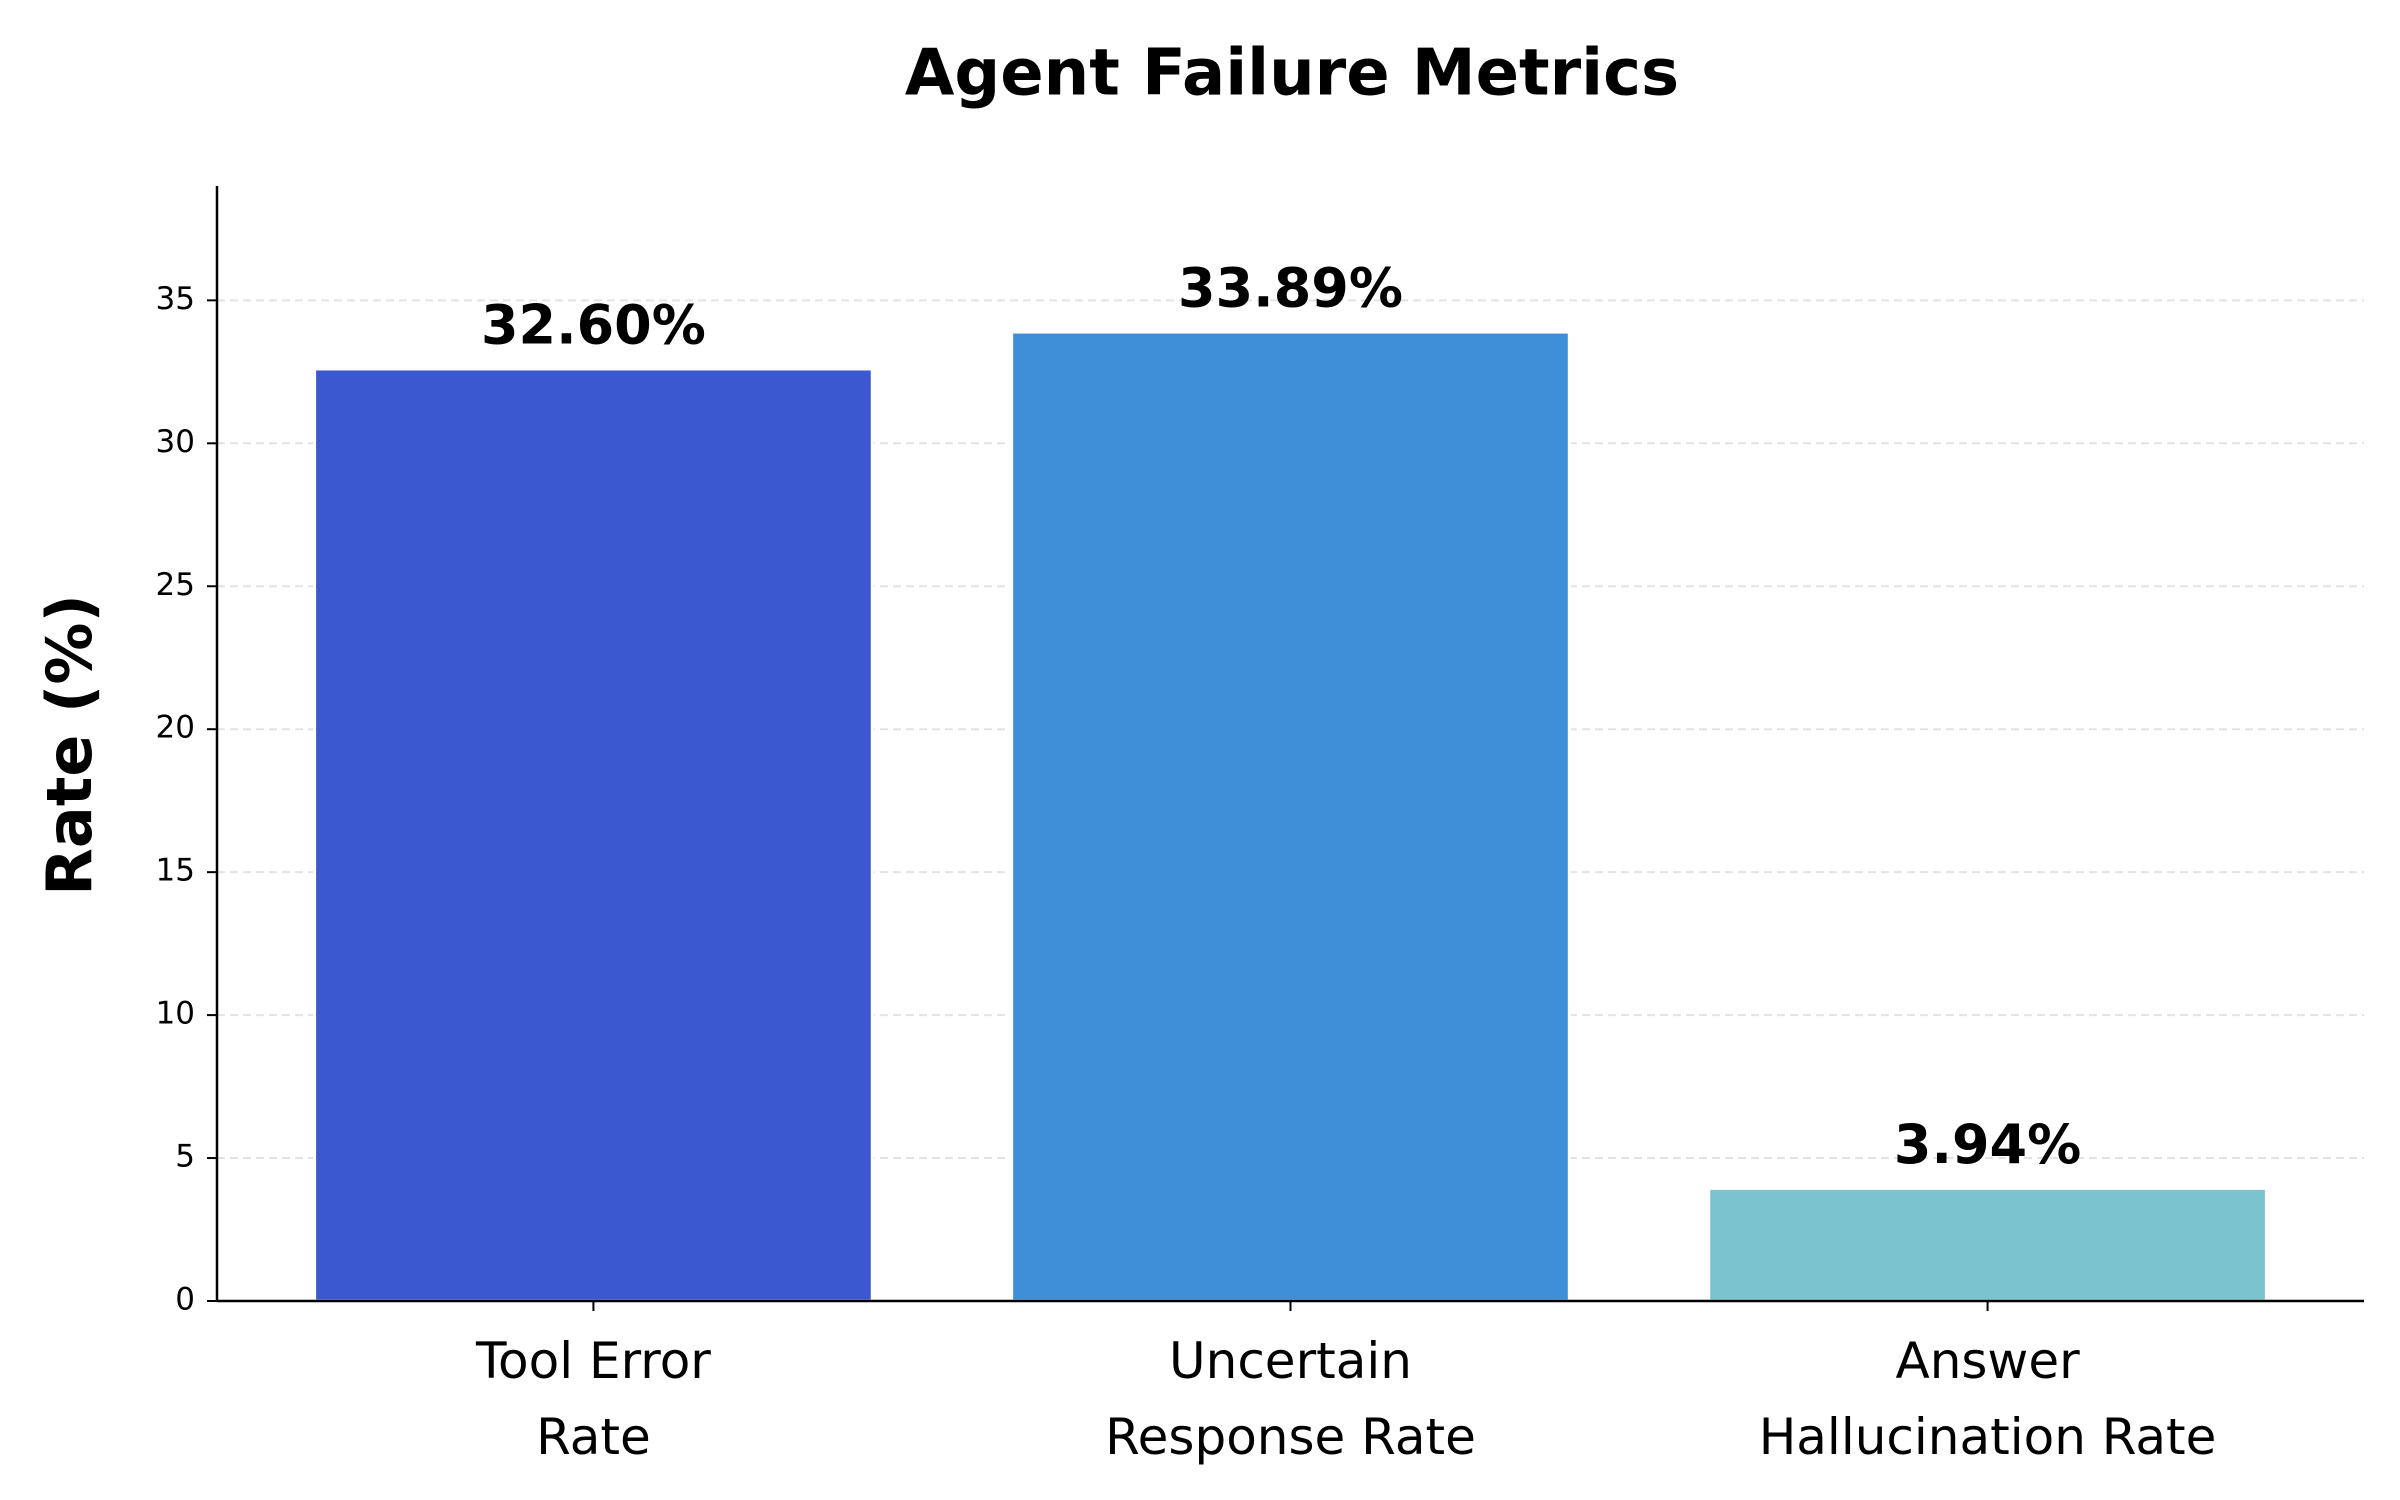 This screenshot has width=2400, height=1500. What do you see at coordinates (175, 585) in the screenshot?
I see `y-tick-label: 25` at bounding box center [175, 585].